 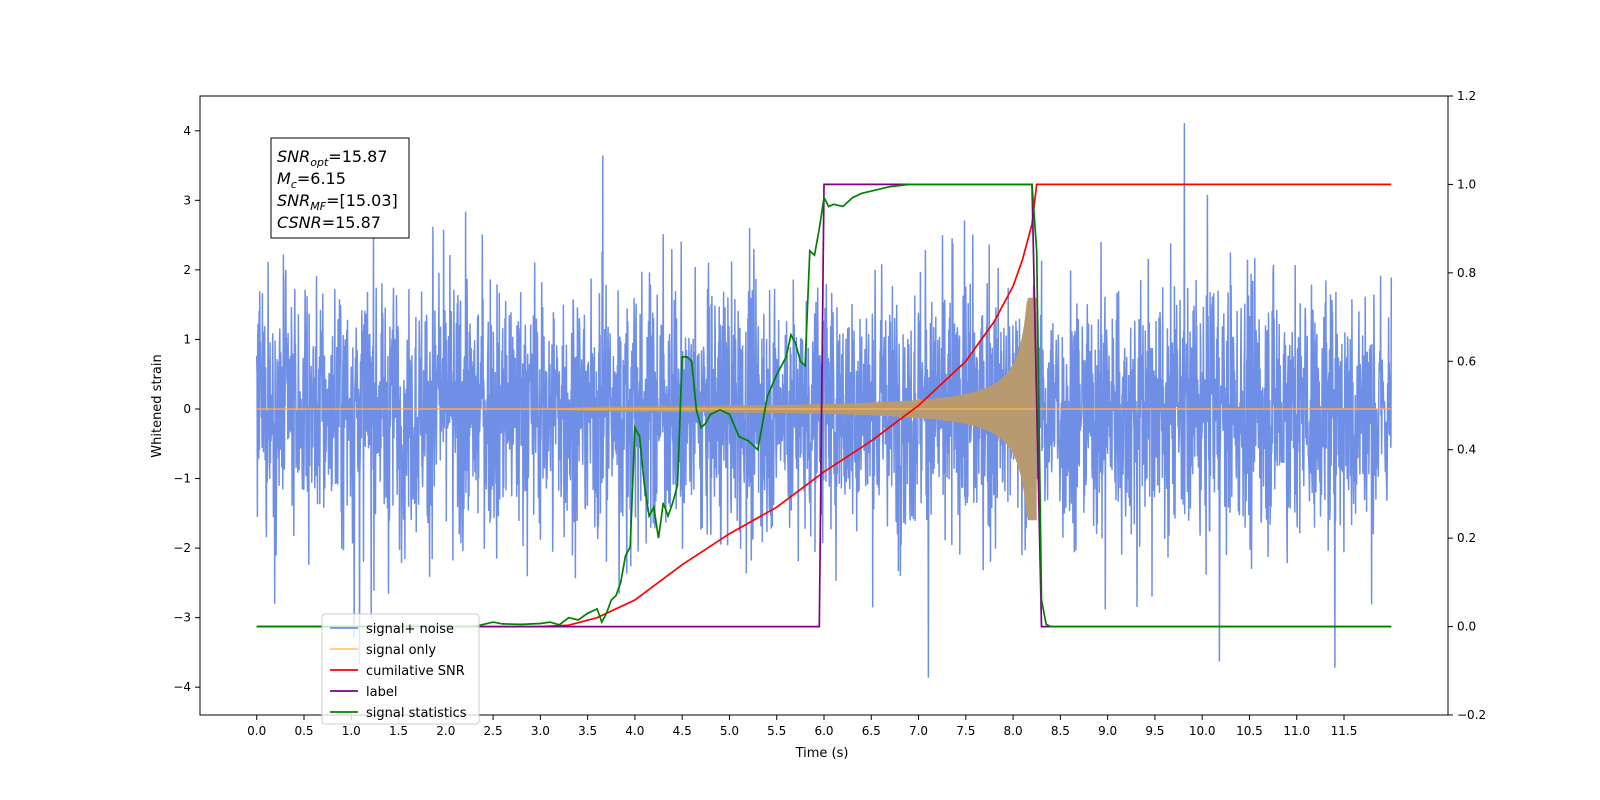 I want to click on y2-tick-label: 0.4, so click(x=1466, y=450).